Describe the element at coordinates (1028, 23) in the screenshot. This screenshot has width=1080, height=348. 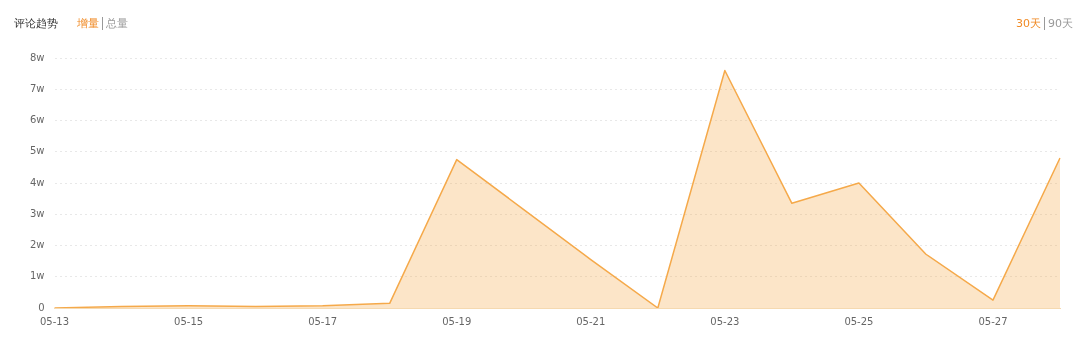
I see `text: 30天` at that location.